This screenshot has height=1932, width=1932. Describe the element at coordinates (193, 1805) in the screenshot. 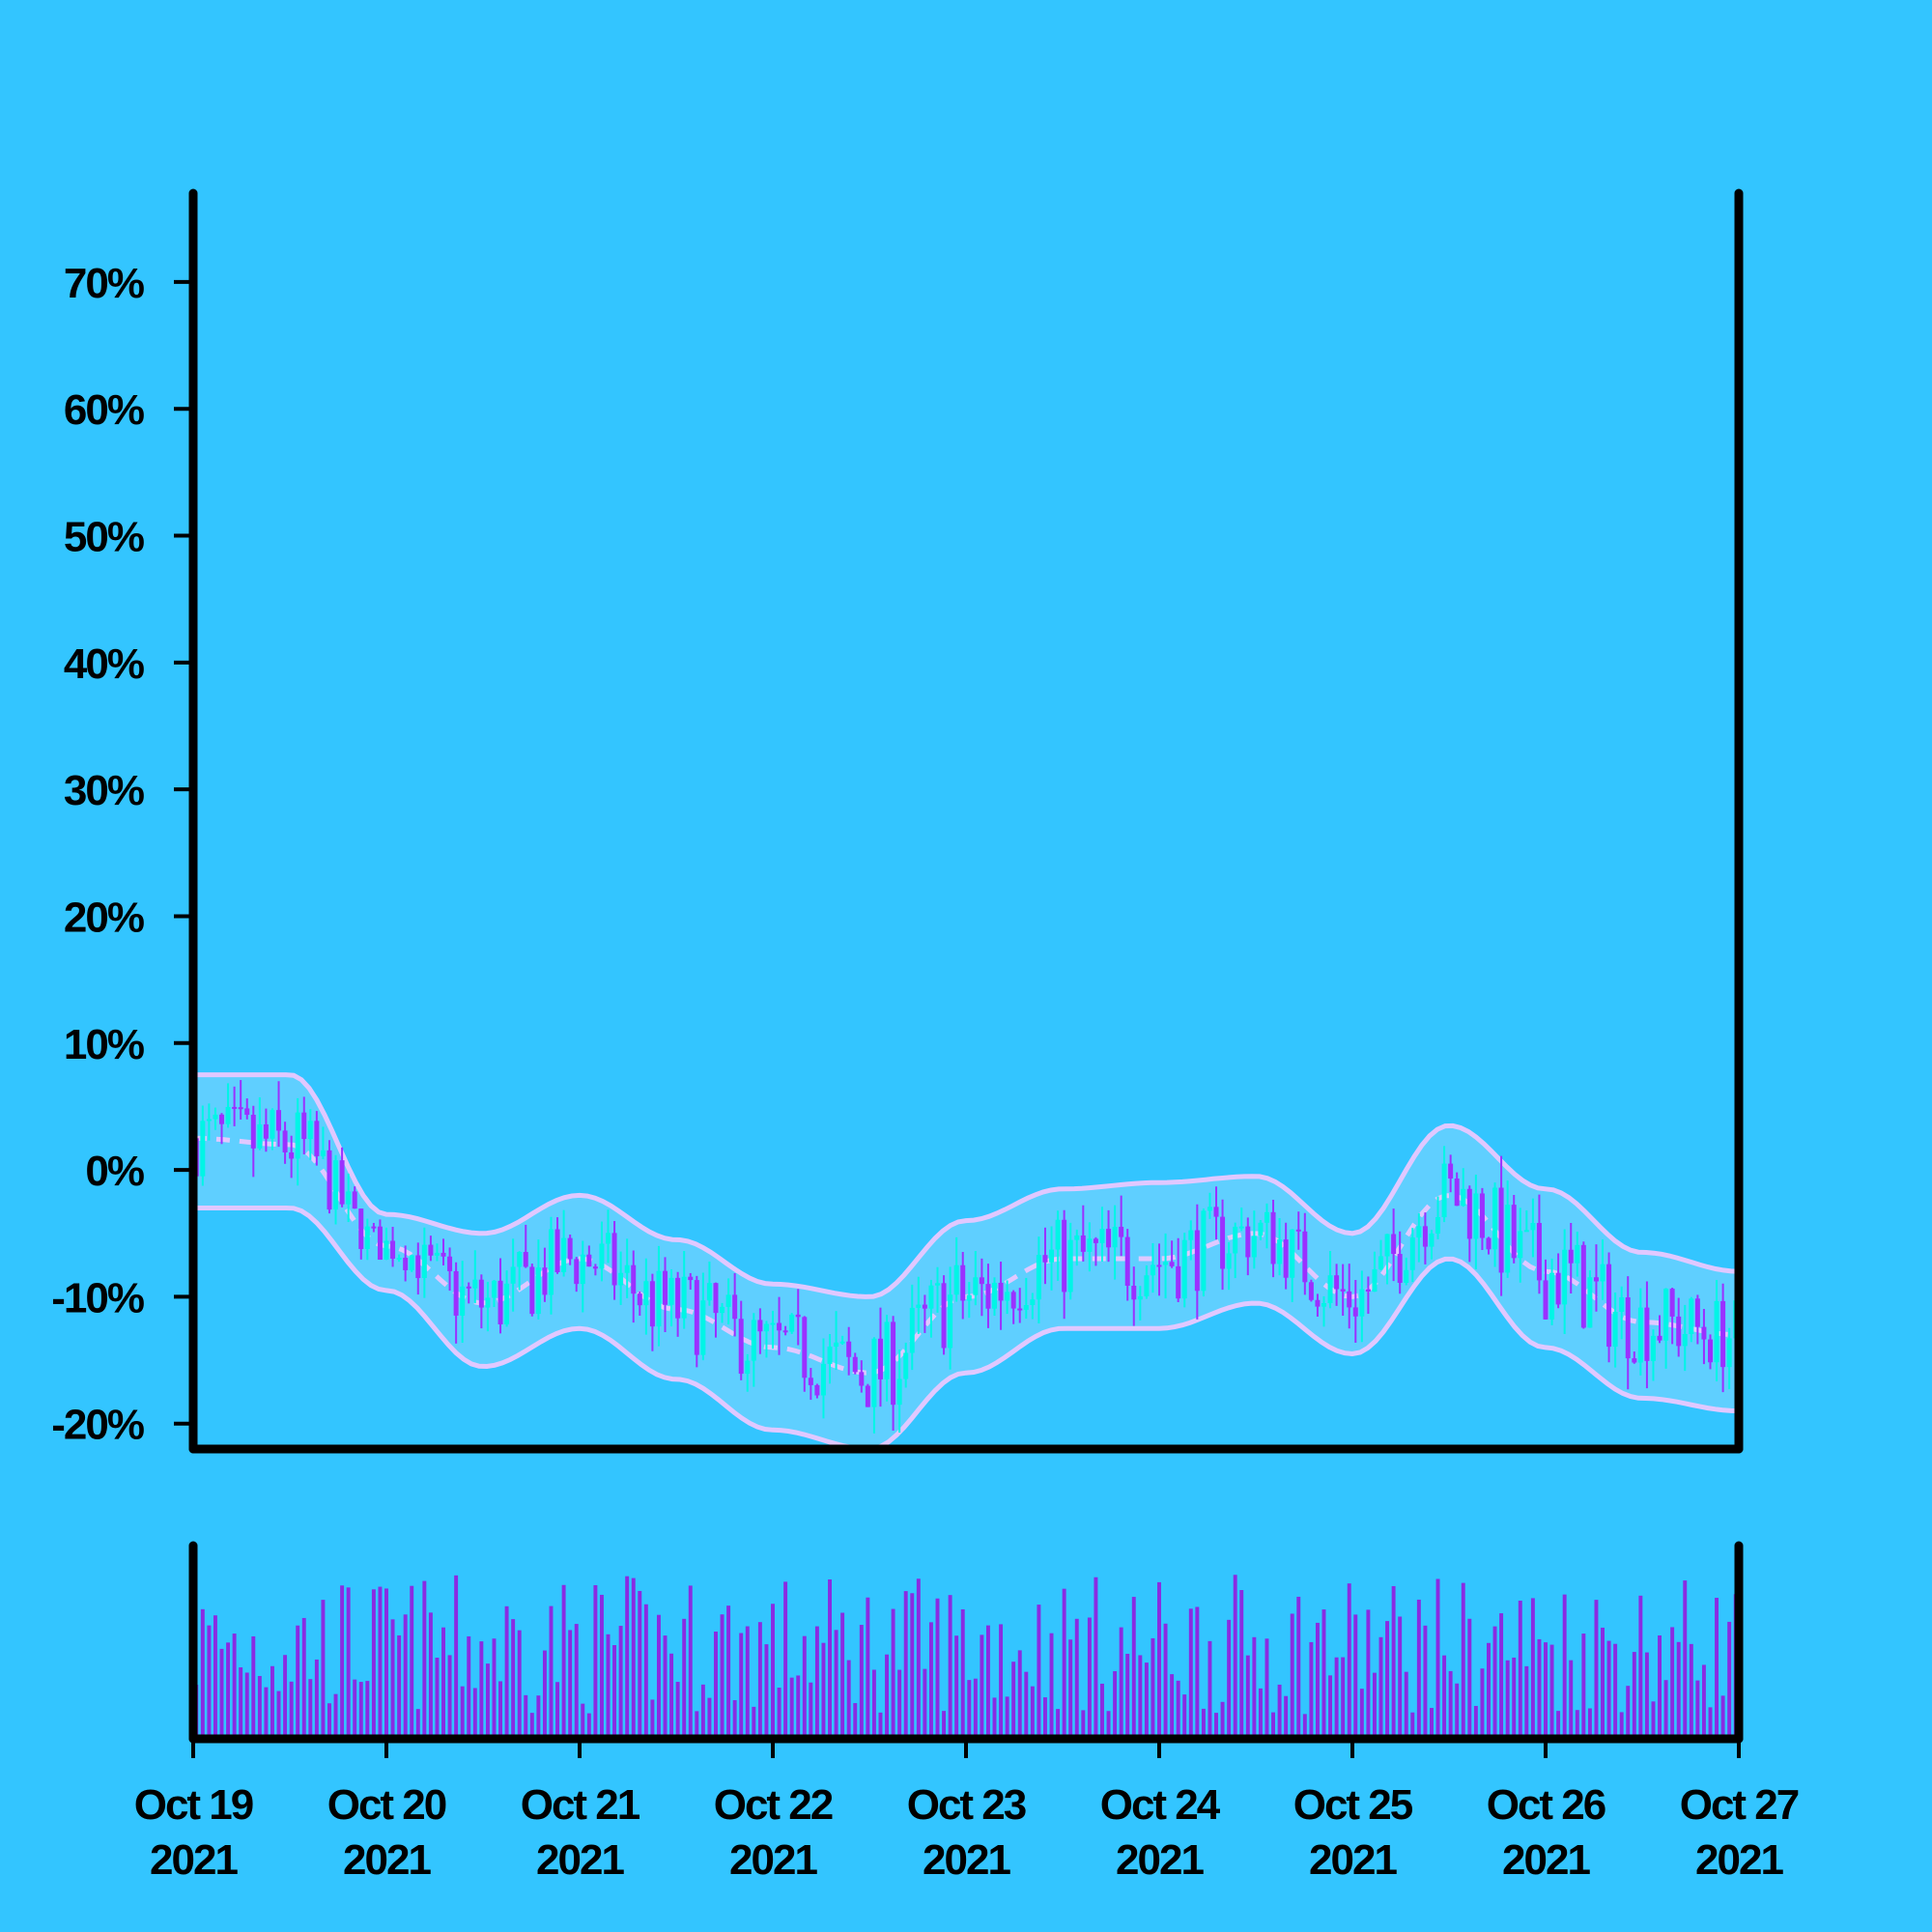

I see `x-tick-label-date: Oct 19` at that location.